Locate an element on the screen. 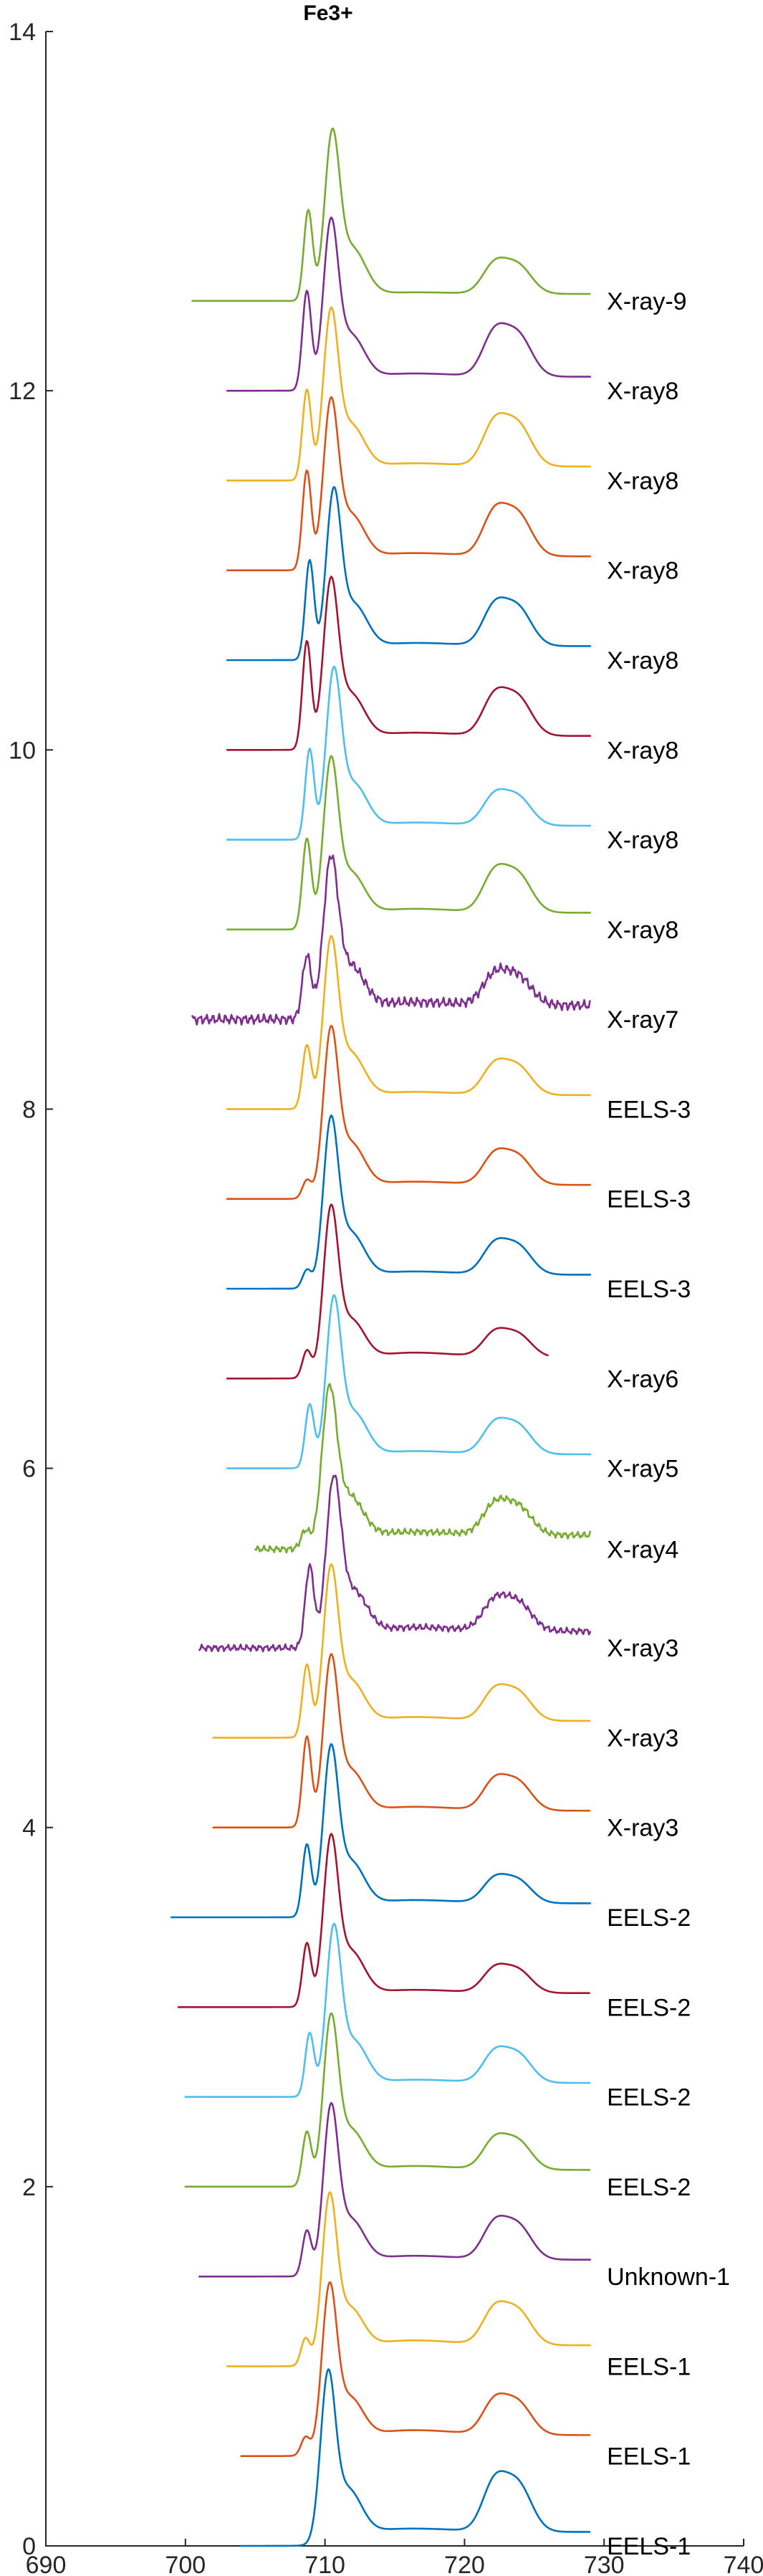 Image resolution: width=763 pixels, height=2576 pixels. series-label: X-ray-9 is located at coordinates (646, 301).